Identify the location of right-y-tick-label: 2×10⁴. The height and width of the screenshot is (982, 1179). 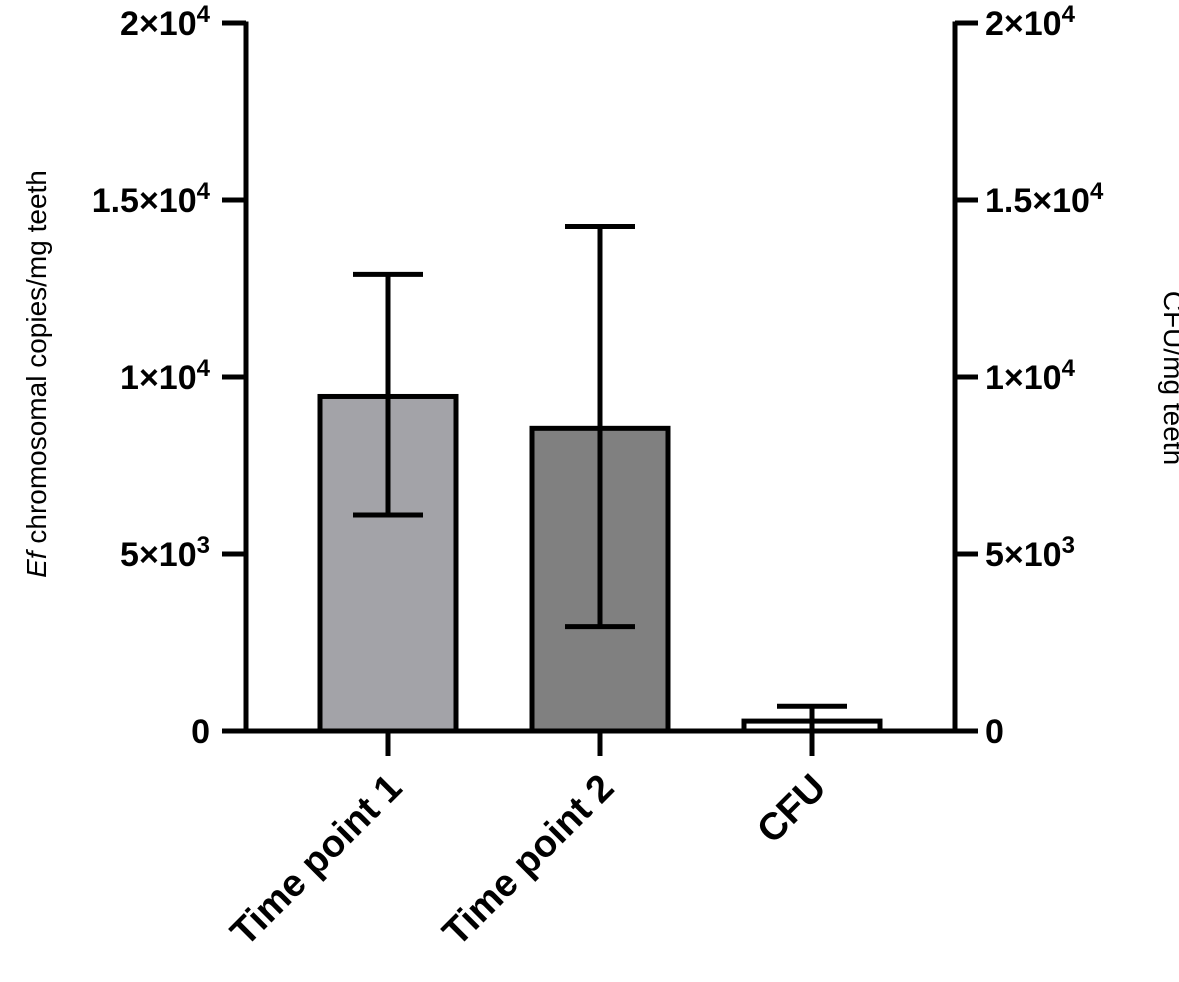
(1030, 22).